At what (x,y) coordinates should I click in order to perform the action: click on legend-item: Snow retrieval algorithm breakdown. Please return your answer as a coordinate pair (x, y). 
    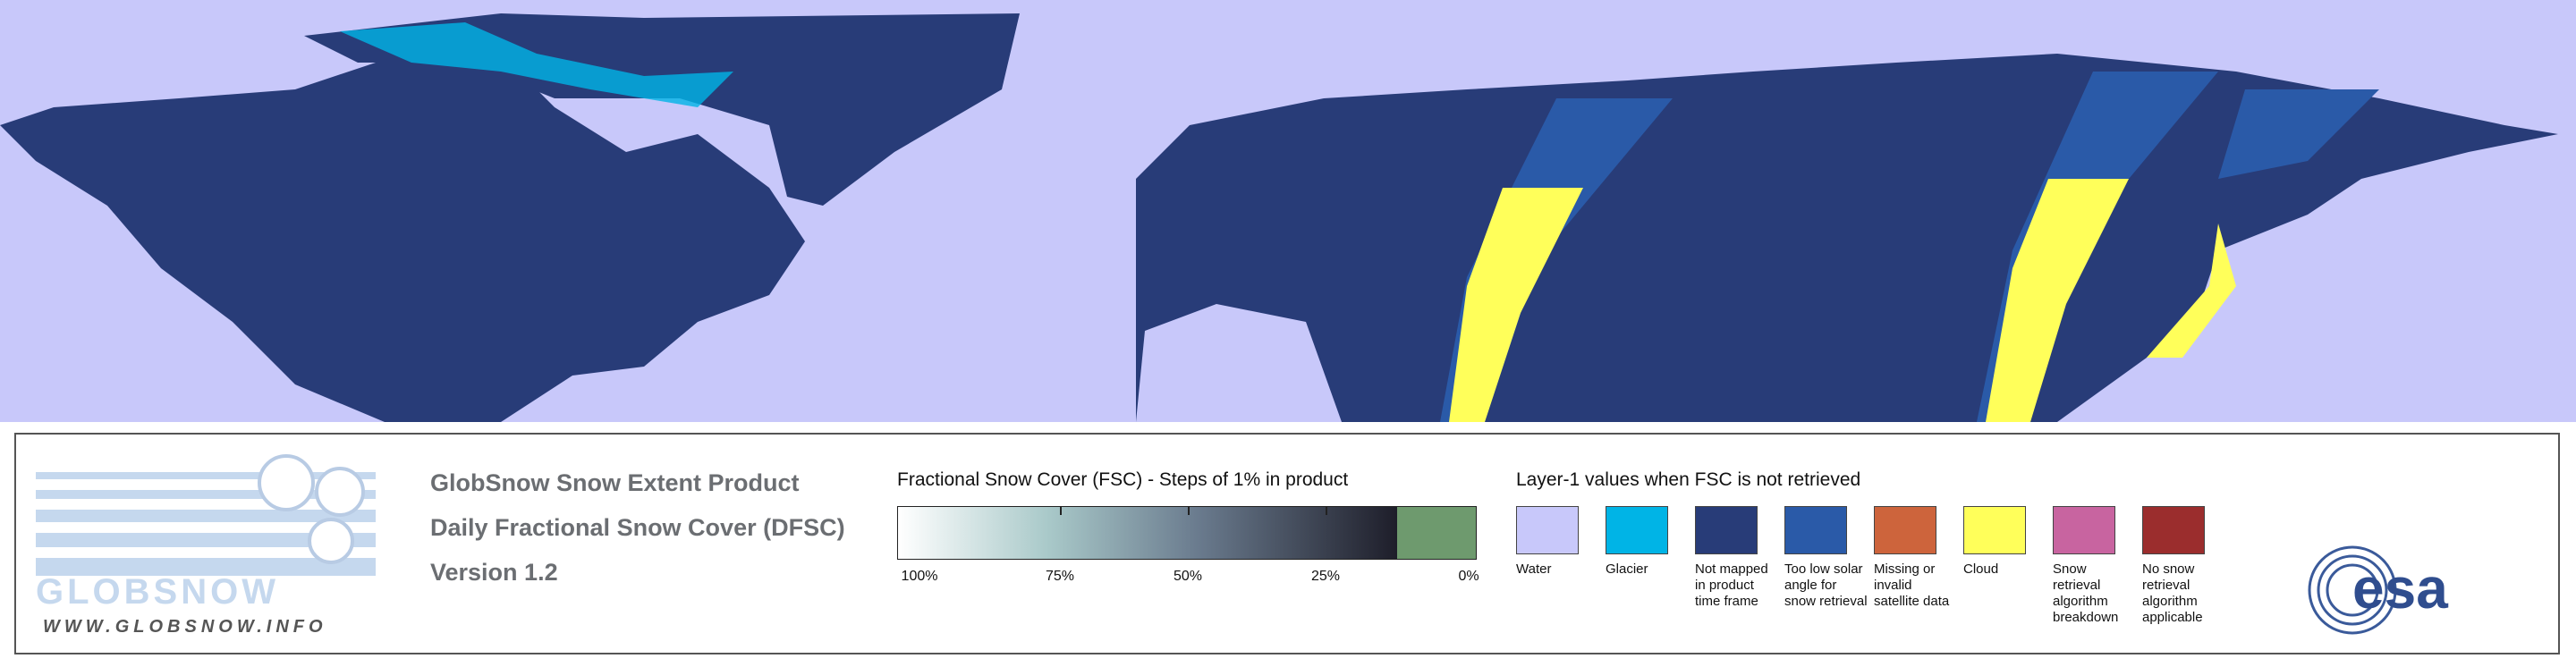
    Looking at the image, I should click on (2096, 566).